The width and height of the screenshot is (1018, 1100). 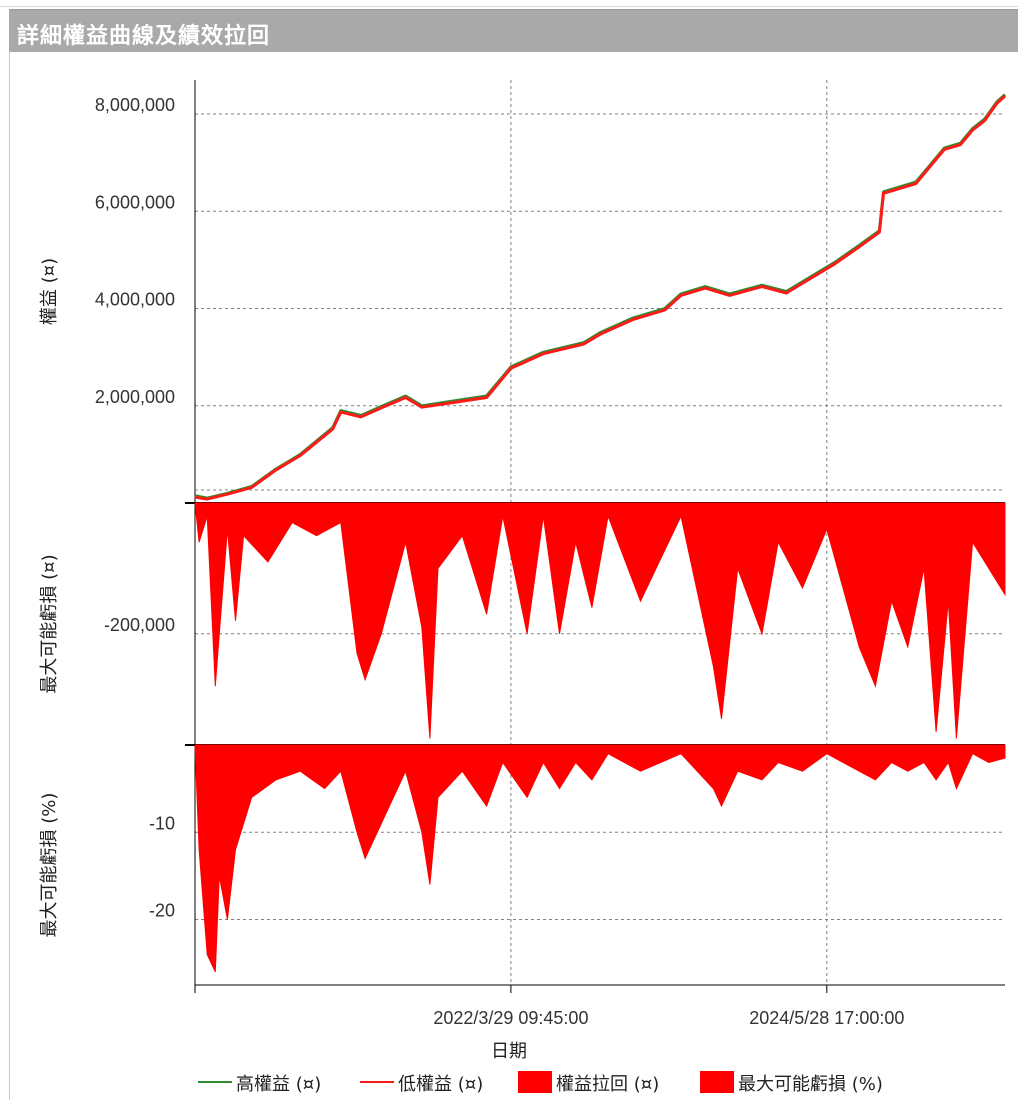 I want to click on title-bar: 詳細權益曲線及績效拉回, so click(x=513, y=30).